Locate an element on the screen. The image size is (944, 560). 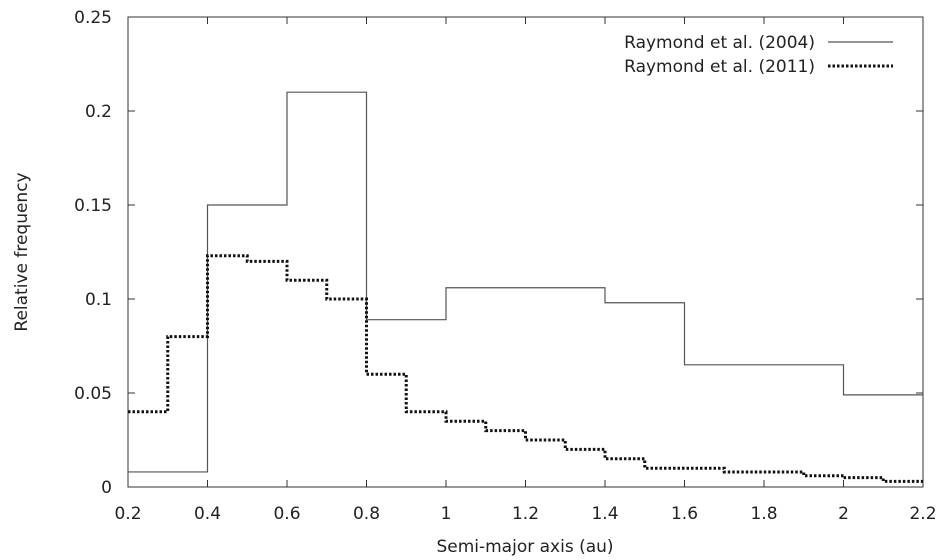
x-tick-label: 1.6 is located at coordinates (684, 514).